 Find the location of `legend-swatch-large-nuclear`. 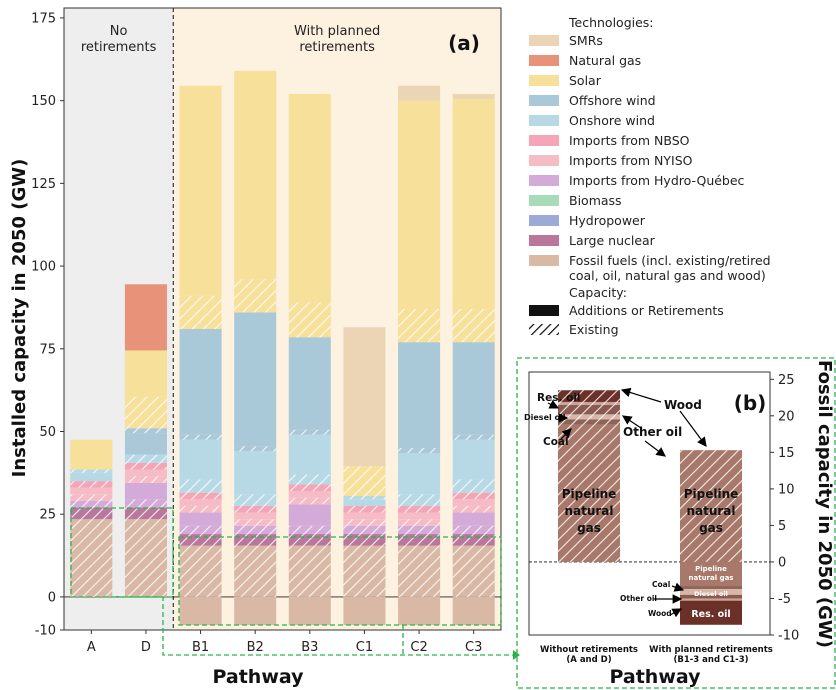

legend-swatch-large-nuclear is located at coordinates (544, 240).